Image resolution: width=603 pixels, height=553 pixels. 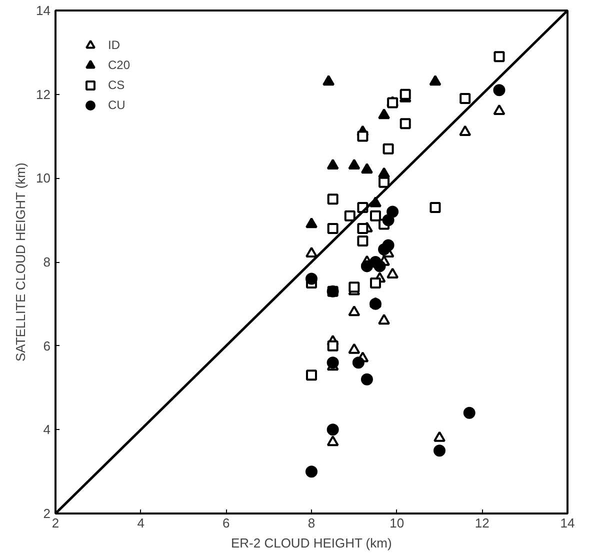 What do you see at coordinates (567, 523) in the screenshot?
I see `x-tick-label: 14` at bounding box center [567, 523].